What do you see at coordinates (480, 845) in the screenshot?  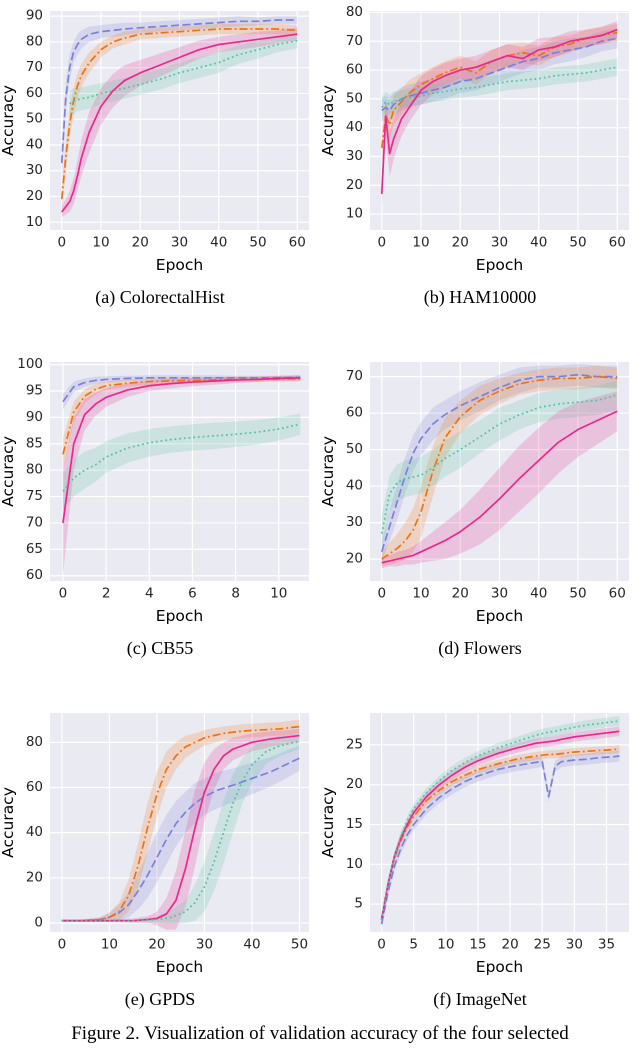 I see `chart-canvas-imagenet` at bounding box center [480, 845].